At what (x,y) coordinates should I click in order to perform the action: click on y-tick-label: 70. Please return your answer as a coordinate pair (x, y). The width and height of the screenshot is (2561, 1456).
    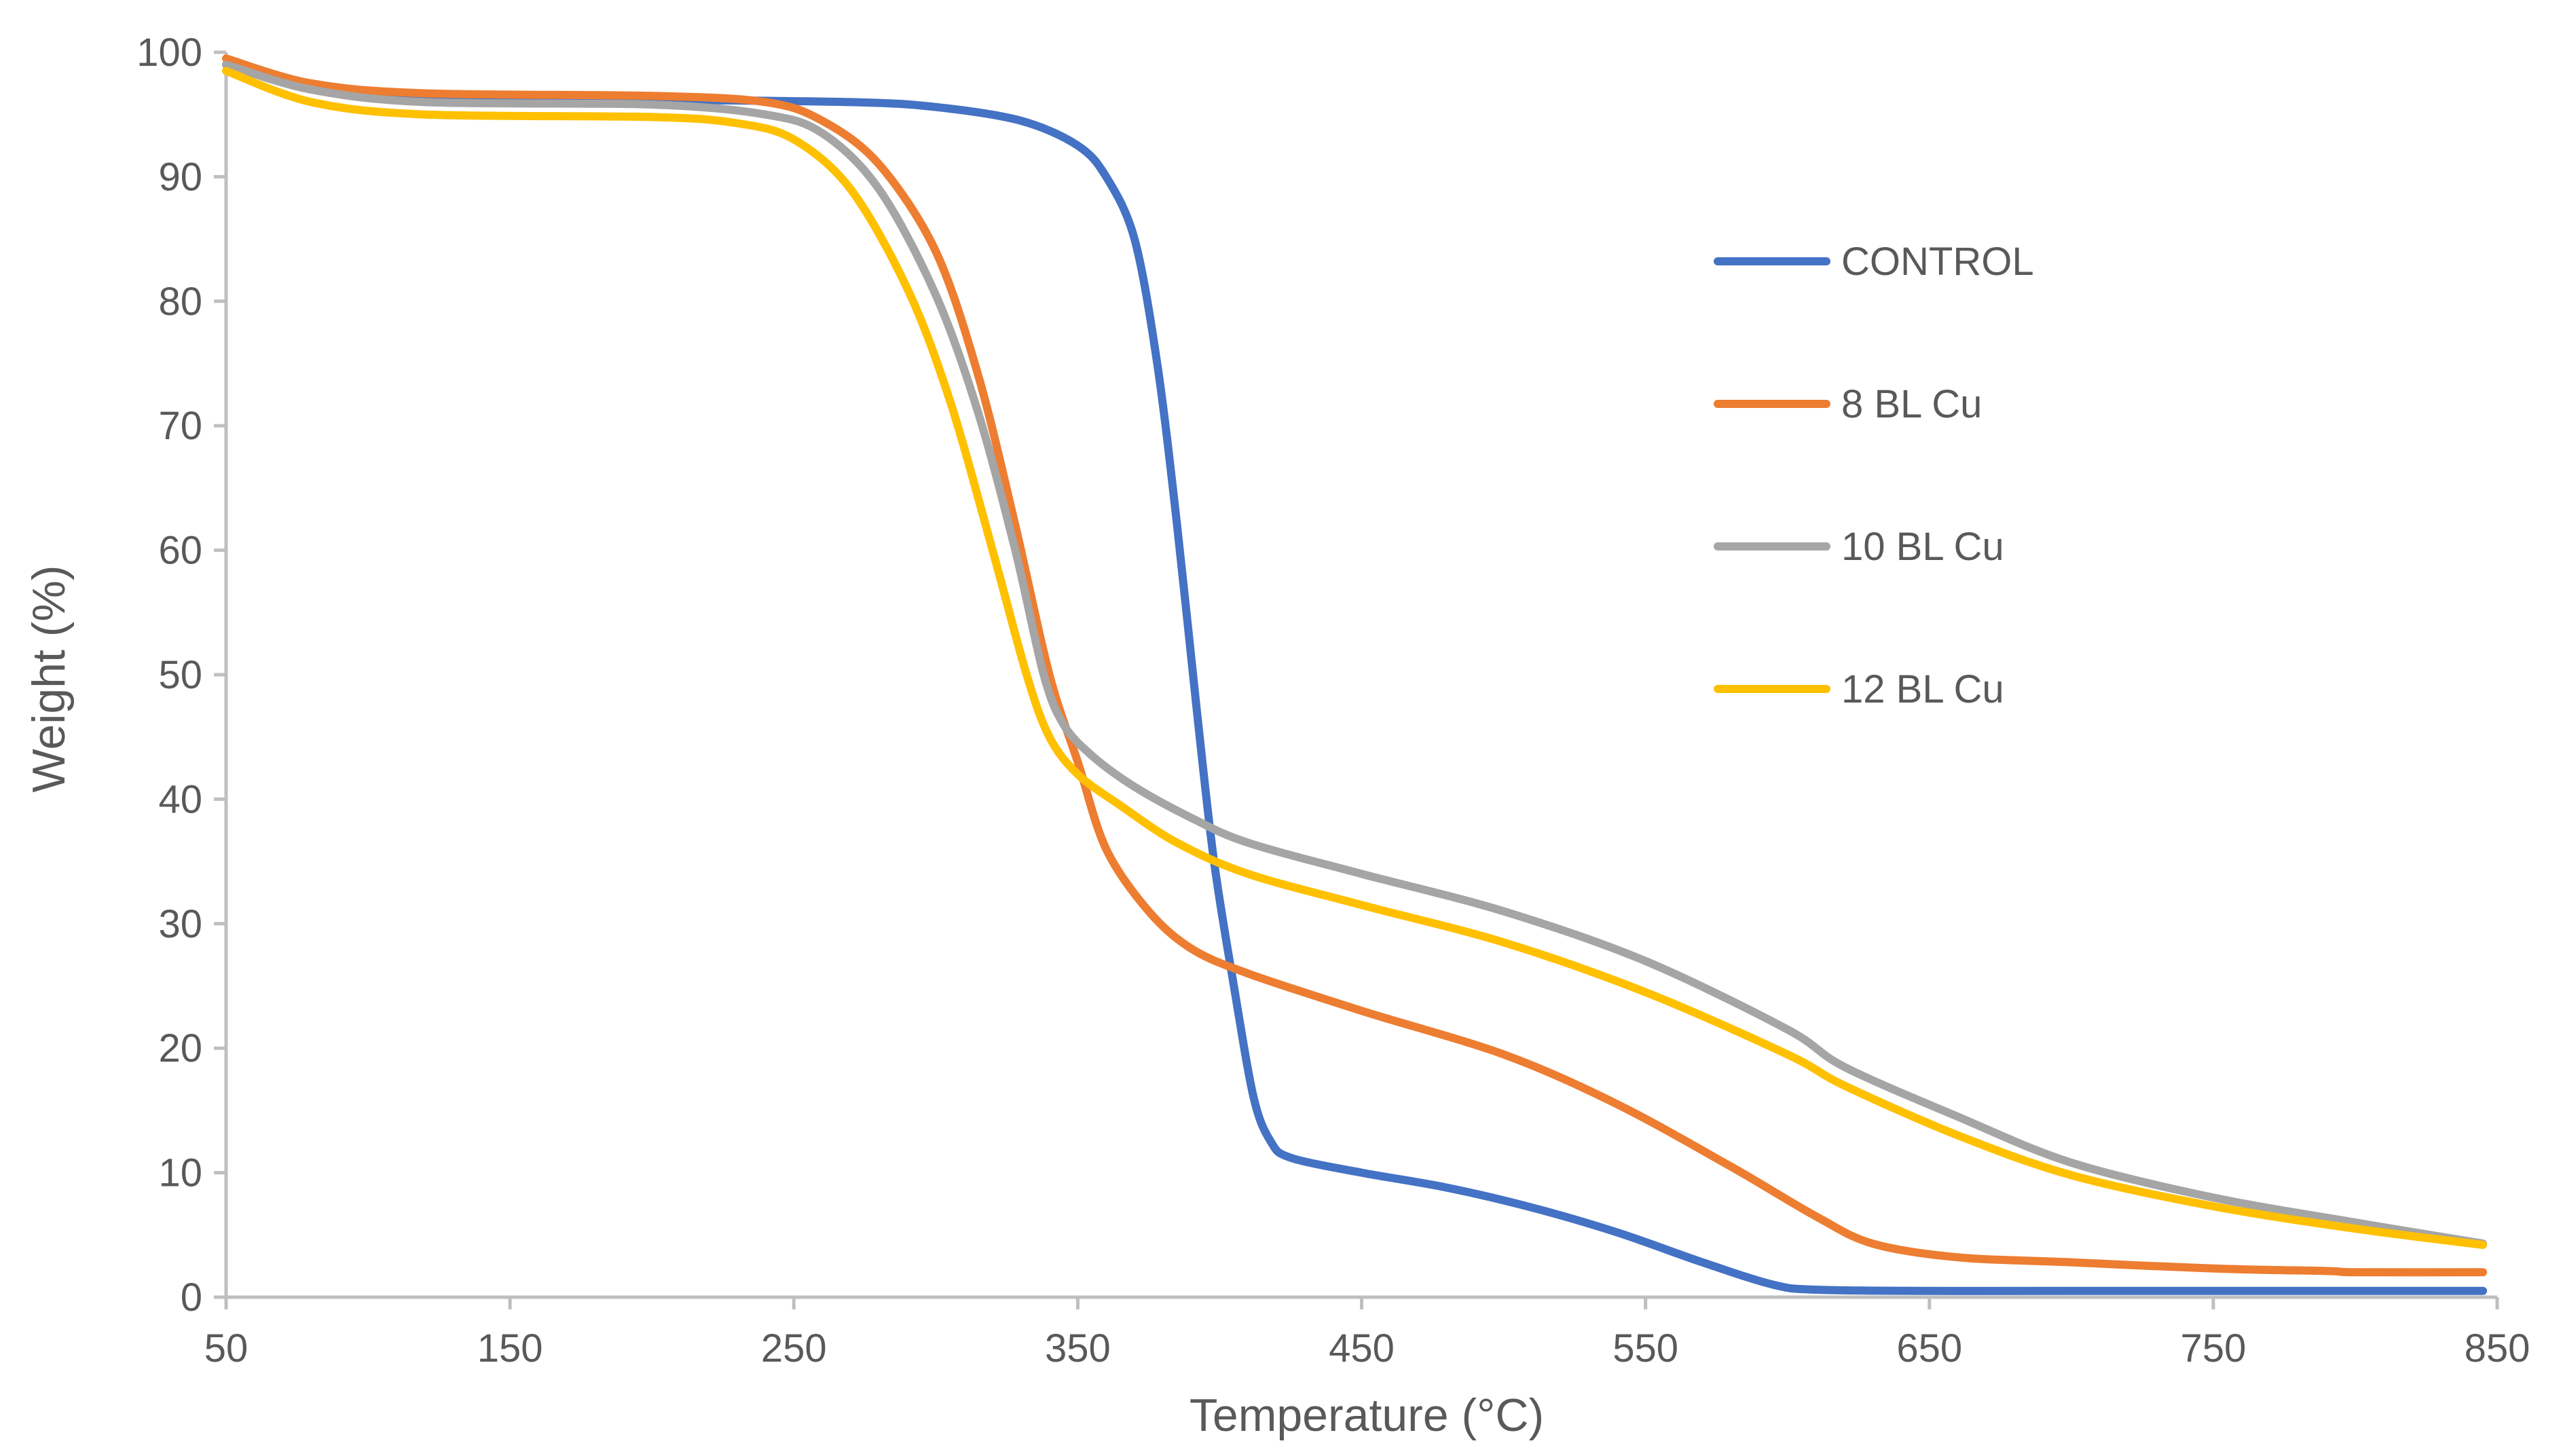
    Looking at the image, I should click on (180, 426).